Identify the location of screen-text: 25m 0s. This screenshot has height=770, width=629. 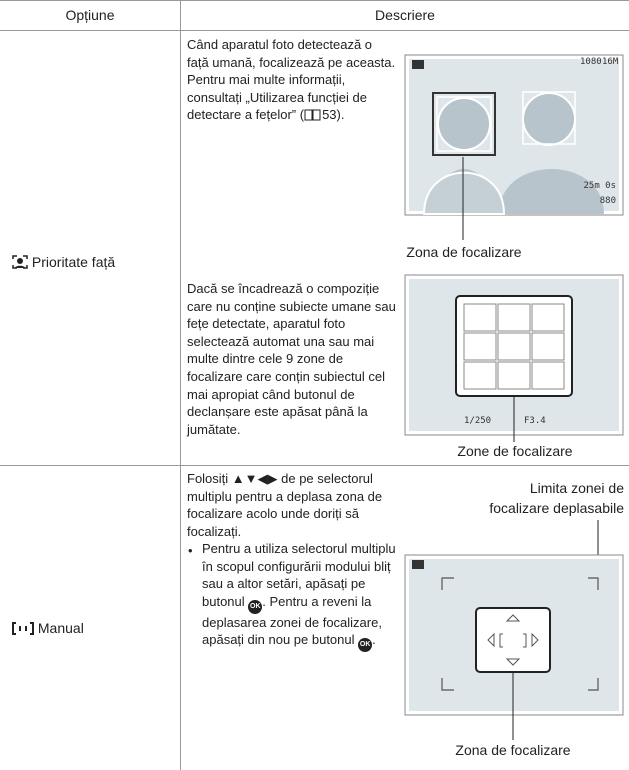
(599, 186).